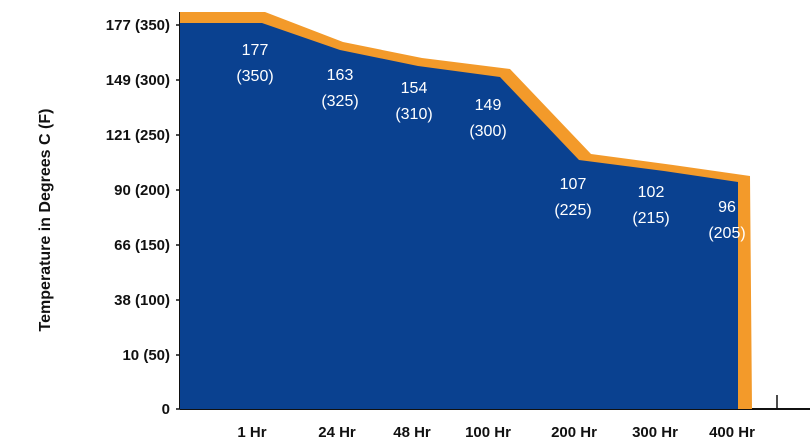 Image resolution: width=810 pixels, height=439 pixels. What do you see at coordinates (254, 76) in the screenshot?
I see `data-label-fahrenheit: (350)` at bounding box center [254, 76].